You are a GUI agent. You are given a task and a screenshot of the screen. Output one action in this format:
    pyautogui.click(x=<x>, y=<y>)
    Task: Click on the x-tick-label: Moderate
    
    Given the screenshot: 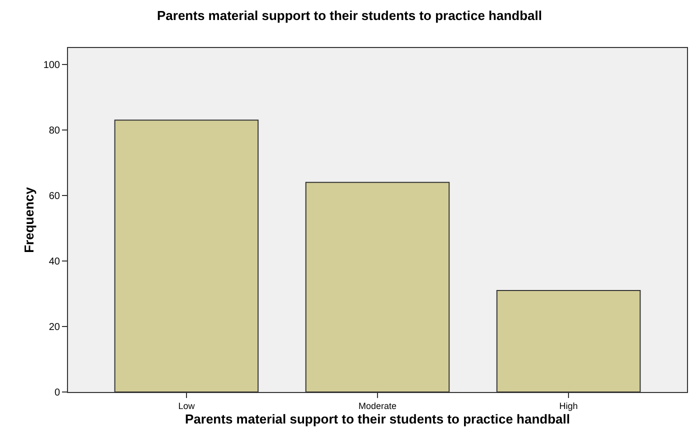 What is the action you would take?
    pyautogui.click(x=377, y=405)
    